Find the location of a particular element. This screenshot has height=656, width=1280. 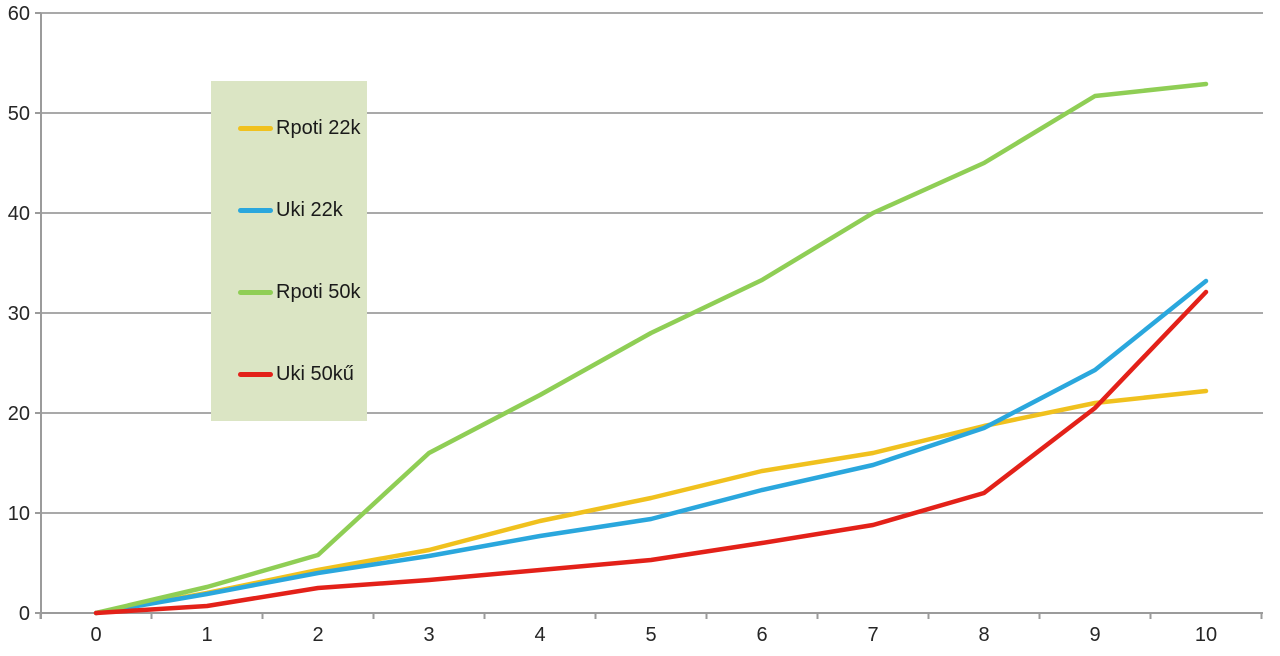

y-axis-label: 30 is located at coordinates (19, 314).